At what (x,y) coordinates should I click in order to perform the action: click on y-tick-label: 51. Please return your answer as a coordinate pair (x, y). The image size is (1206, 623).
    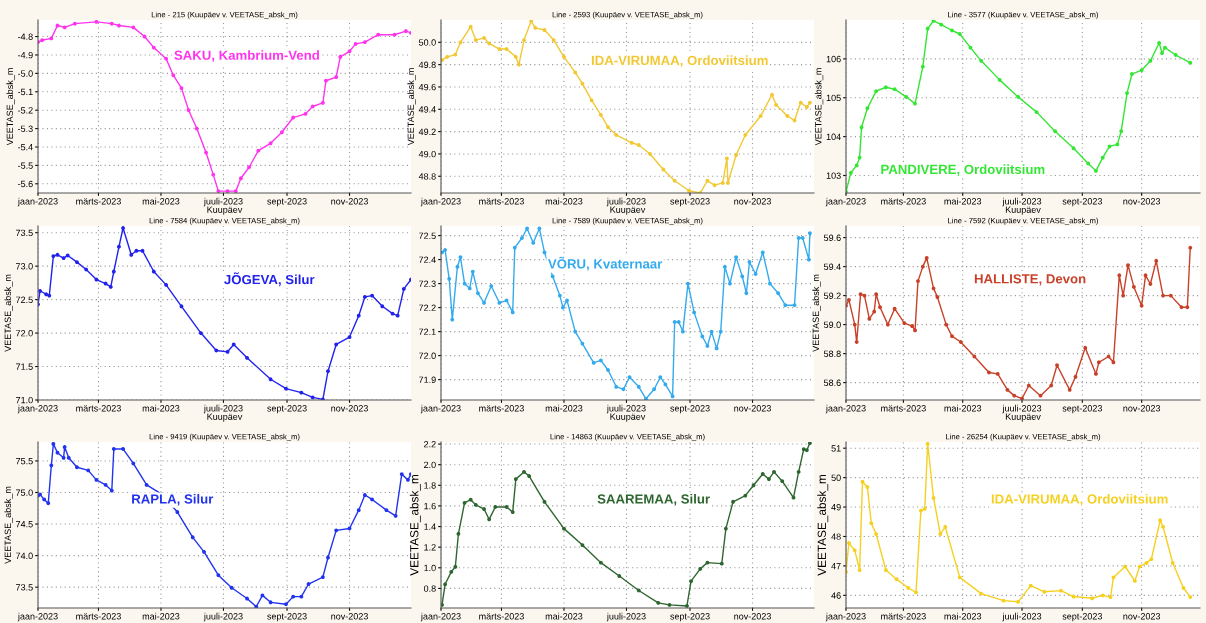
    Looking at the image, I should click on (836, 448).